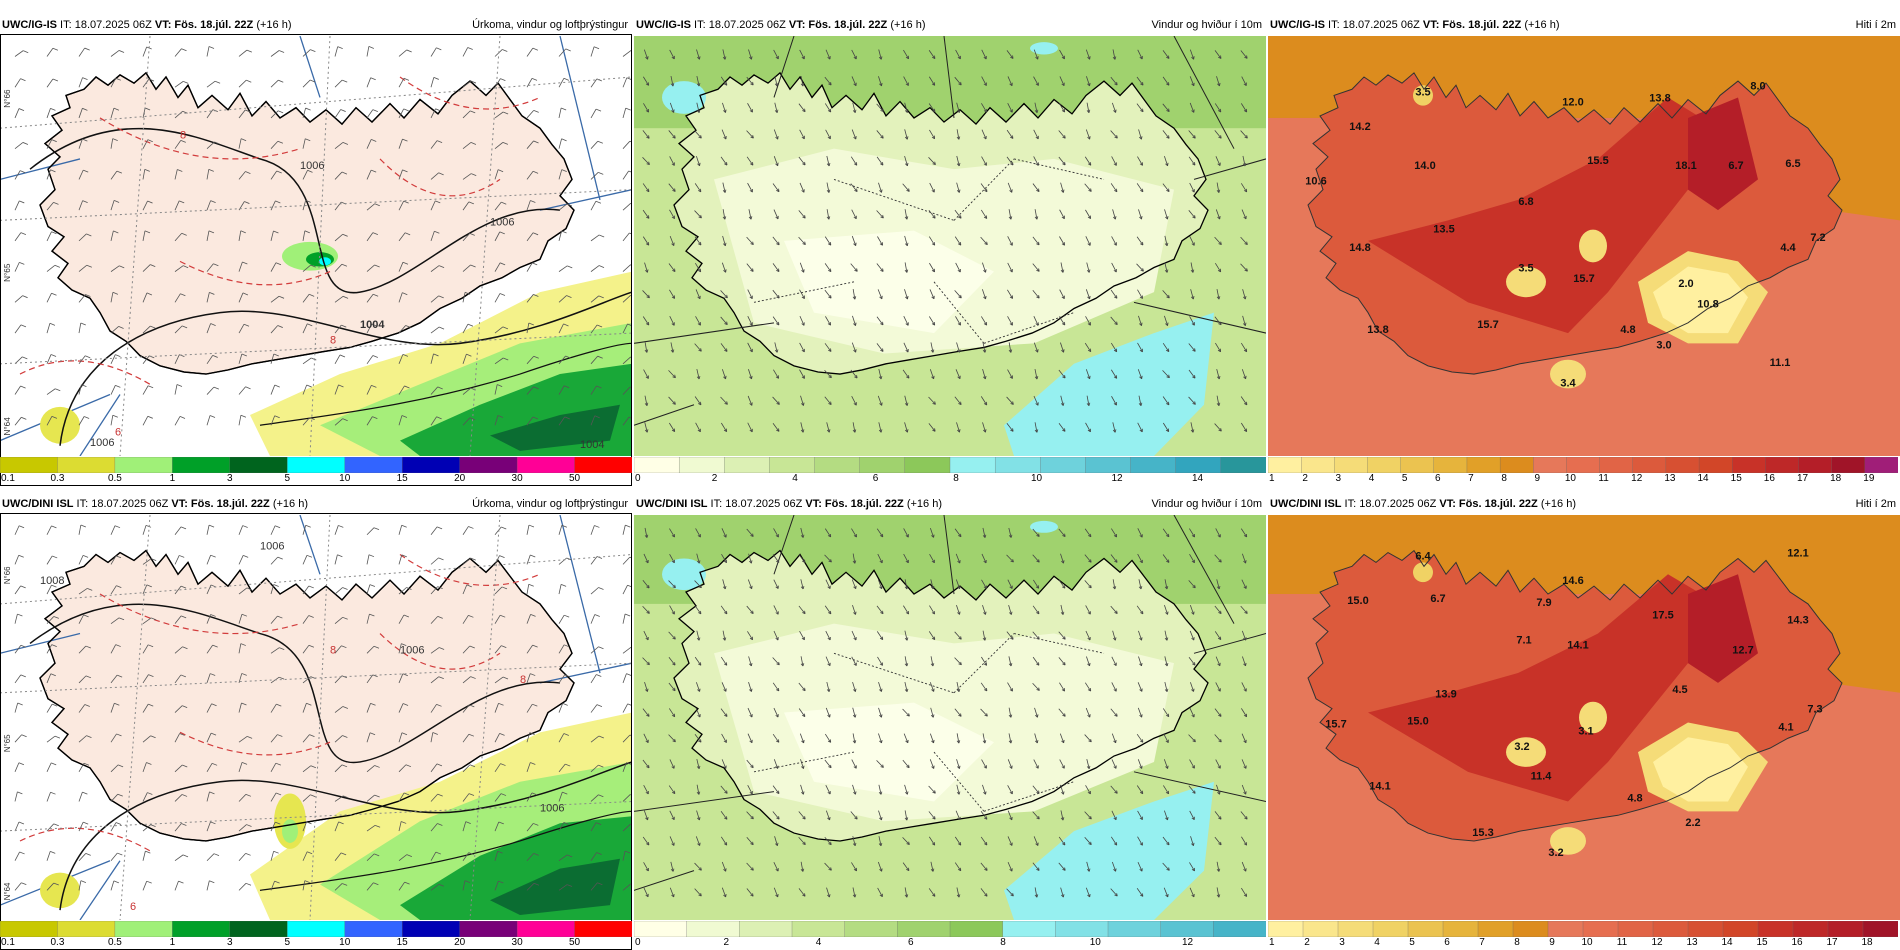 The height and width of the screenshot is (950, 1900). What do you see at coordinates (929, 722) in the screenshot?
I see `region-borders` at bounding box center [929, 722].